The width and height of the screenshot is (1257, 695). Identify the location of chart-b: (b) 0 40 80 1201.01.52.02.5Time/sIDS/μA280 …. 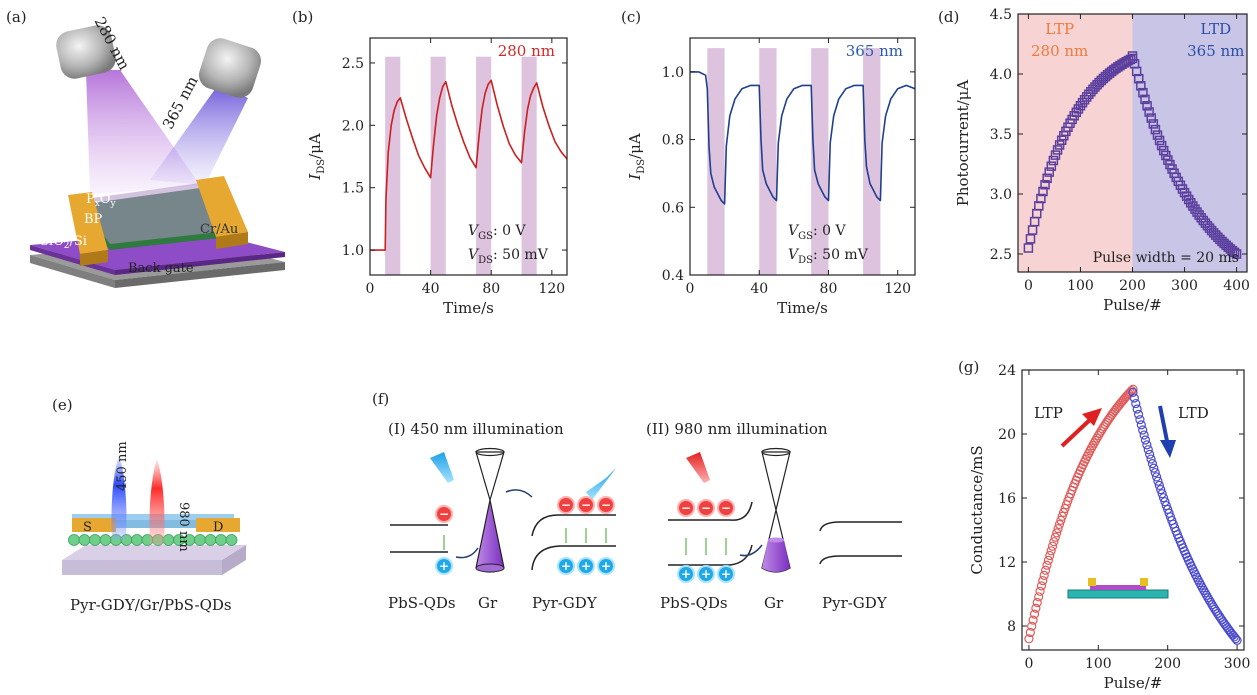
(430, 162).